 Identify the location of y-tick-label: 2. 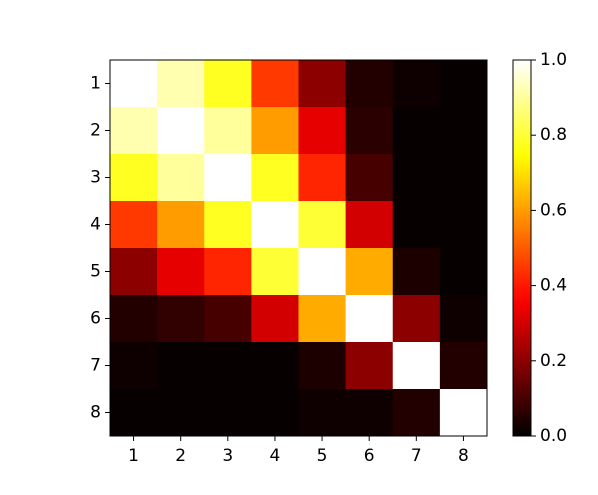
(95, 131).